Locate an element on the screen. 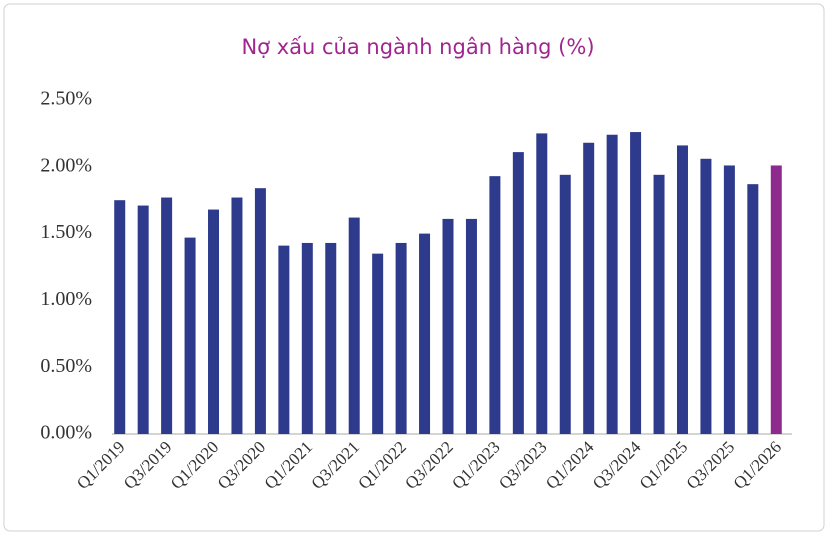 The image size is (828, 535). y-tick-label: 2.00% is located at coordinates (66, 165).